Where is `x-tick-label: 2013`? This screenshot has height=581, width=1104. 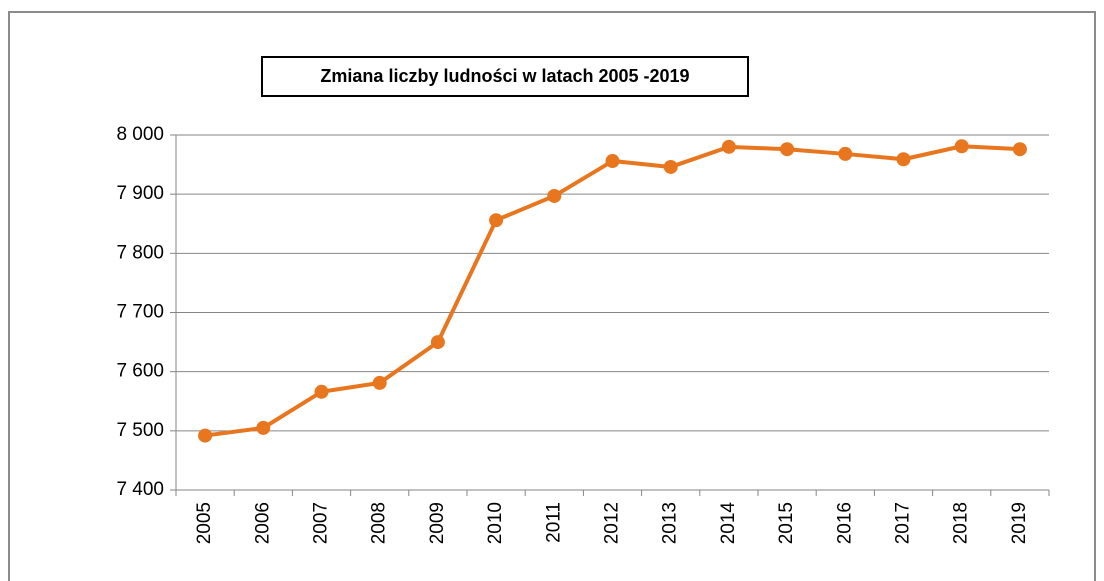 x-tick-label: 2013 is located at coordinates (670, 523).